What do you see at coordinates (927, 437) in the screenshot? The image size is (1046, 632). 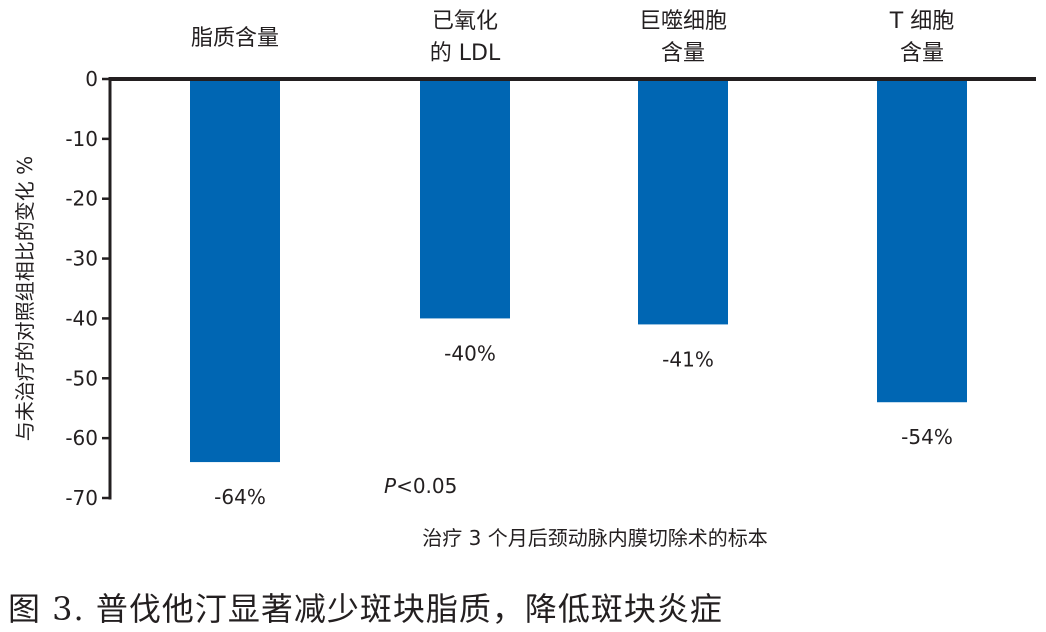 I see `data-label: -54%` at bounding box center [927, 437].